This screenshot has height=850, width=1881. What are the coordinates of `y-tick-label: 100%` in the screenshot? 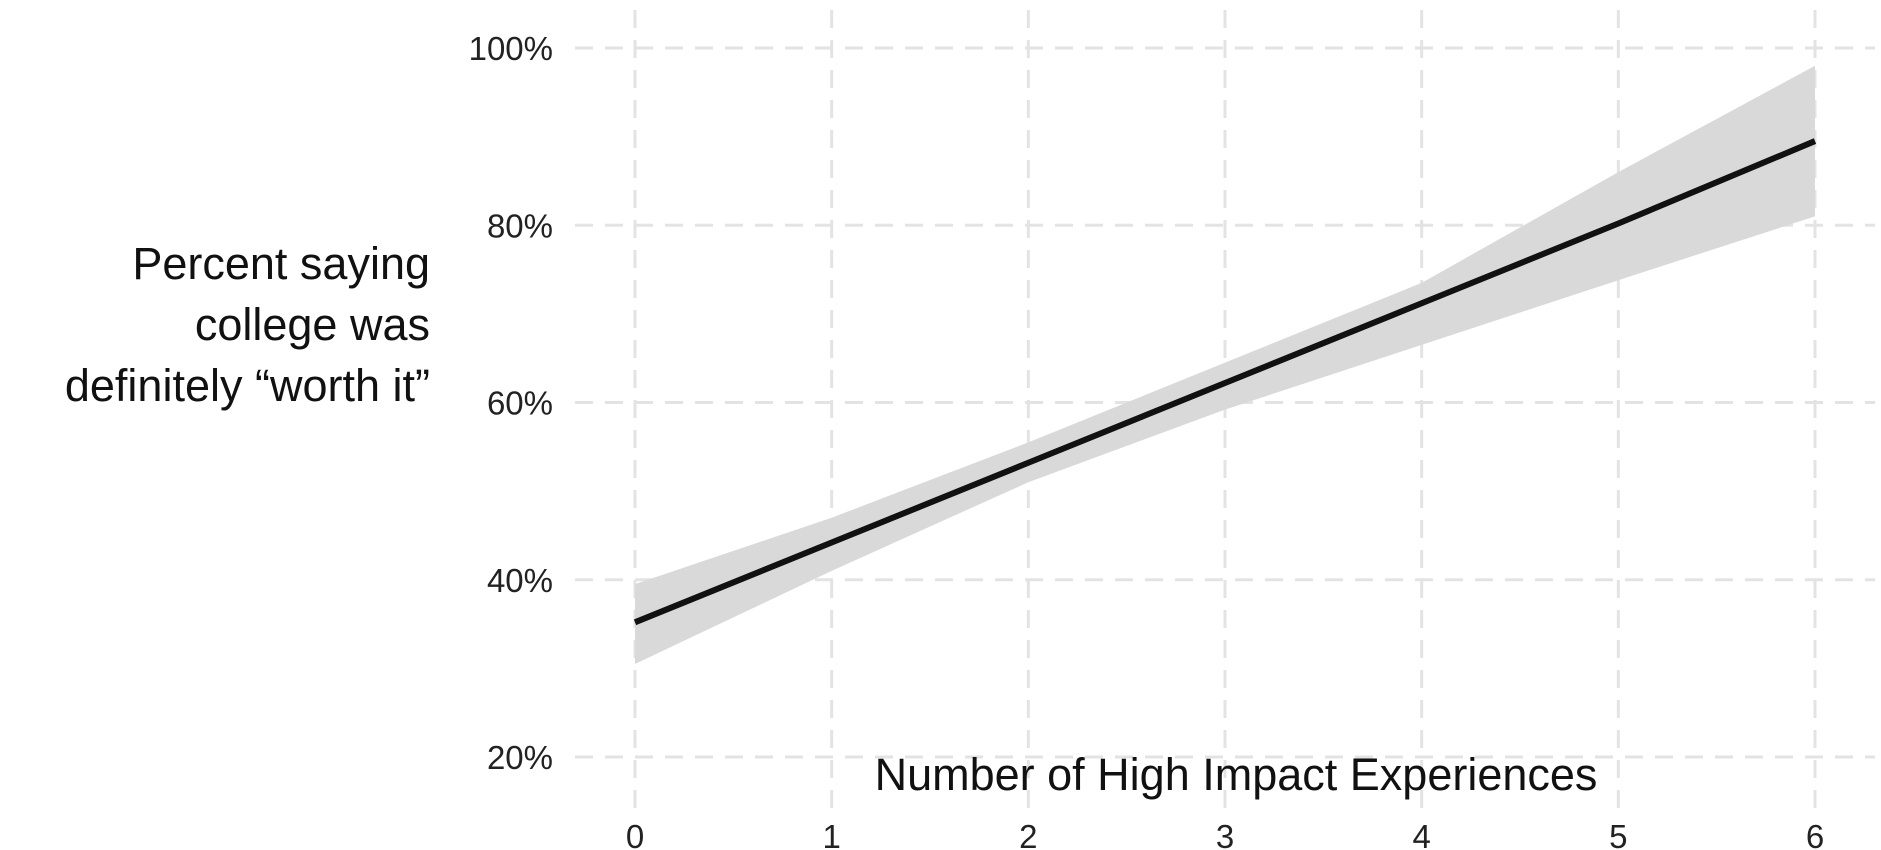 It's located at (511, 48).